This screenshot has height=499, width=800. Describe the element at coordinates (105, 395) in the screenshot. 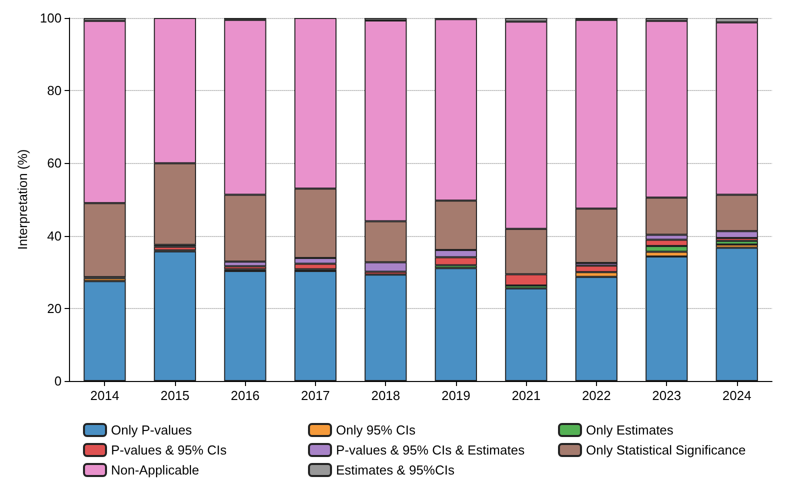

I see `x-tick-label: 2014` at that location.